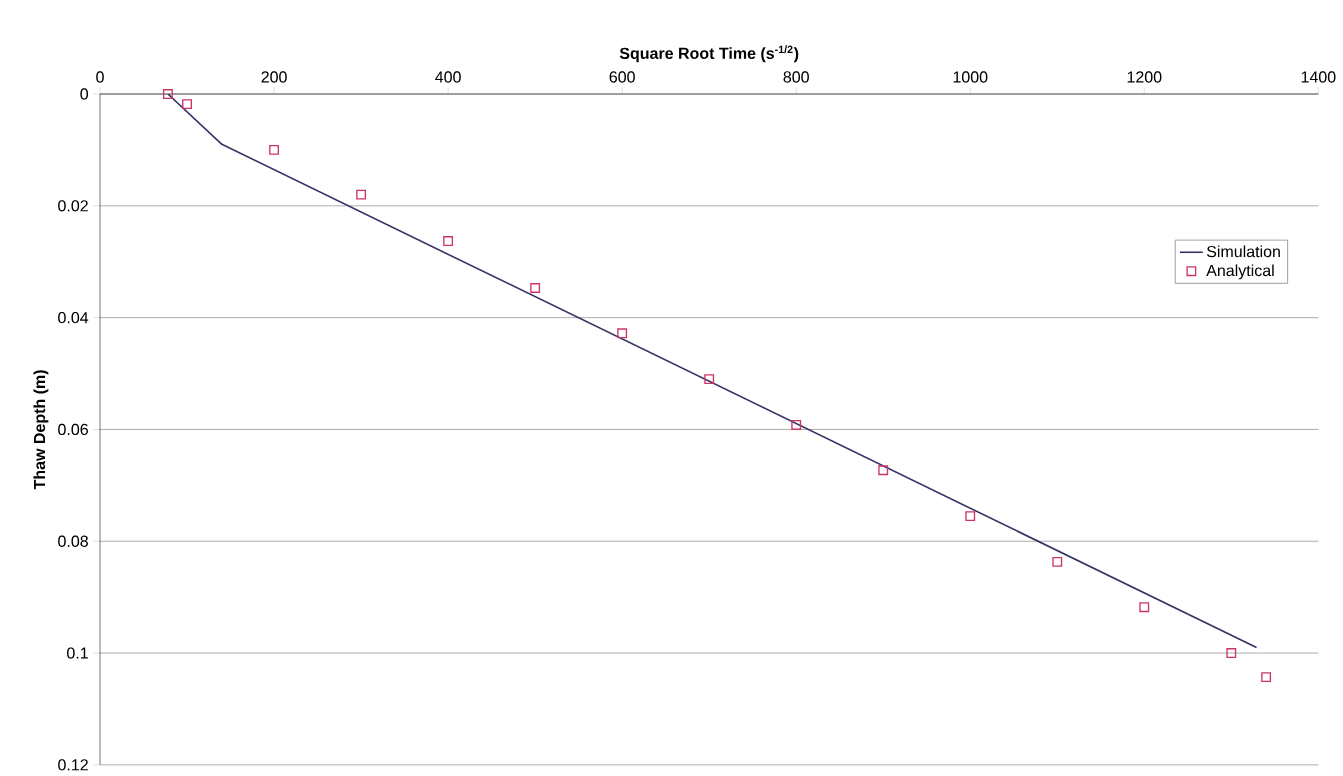 The height and width of the screenshot is (776, 1343). Describe the element at coordinates (73, 206) in the screenshot. I see `y-tick-label: 0.02` at that location.